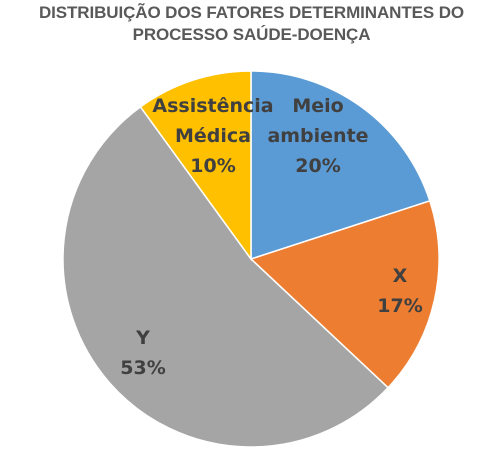 This screenshot has width=503, height=453. Describe the element at coordinates (399, 306) in the screenshot. I see `slice-value-label: 17%` at that location.